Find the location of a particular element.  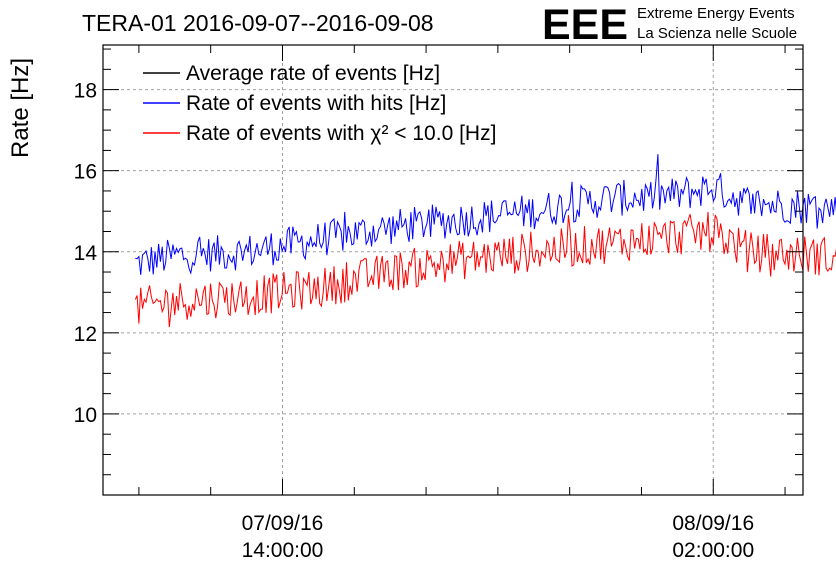

legend-label-chi2: Rate of events with χ² < 10.0 [Hz] is located at coordinates (341, 133).